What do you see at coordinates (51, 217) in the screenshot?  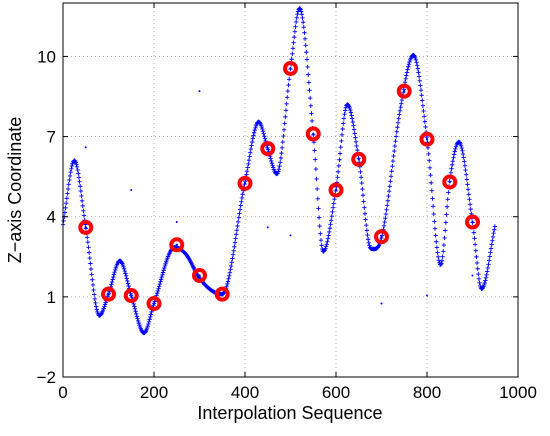 I see `y-tick-label: 4` at bounding box center [51, 217].